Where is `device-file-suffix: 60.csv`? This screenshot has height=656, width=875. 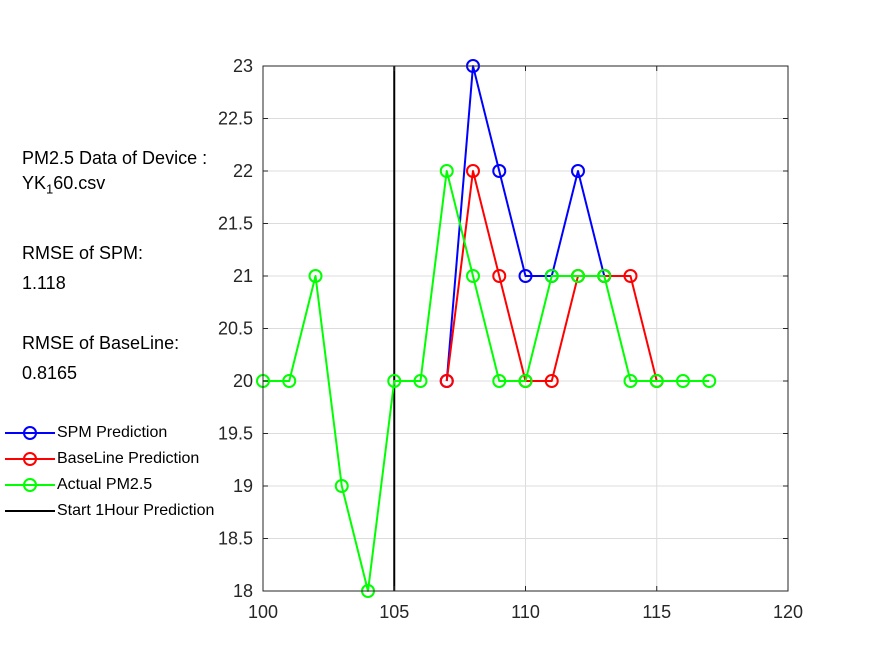 device-file-suffix: 60.csv is located at coordinates (79, 183).